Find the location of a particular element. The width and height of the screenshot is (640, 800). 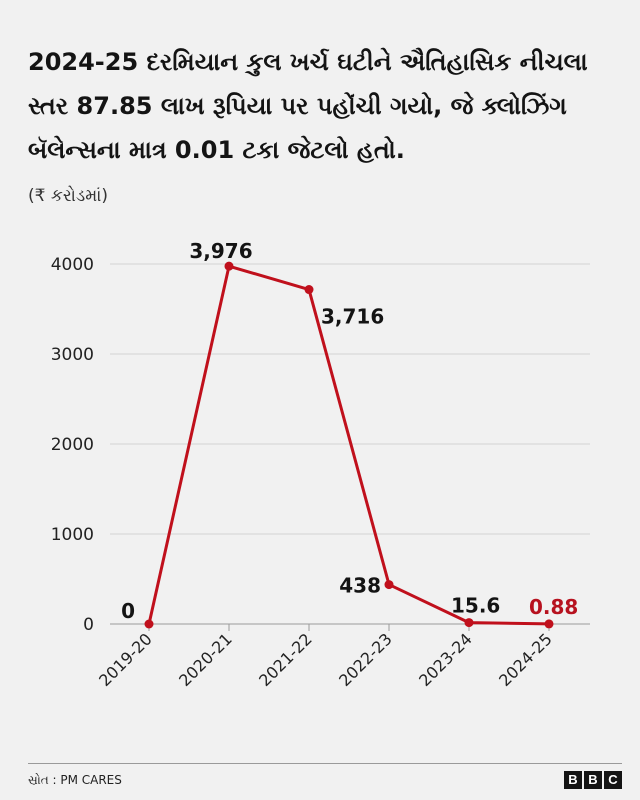

bbc-logo-letter-2: B is located at coordinates (593, 780).